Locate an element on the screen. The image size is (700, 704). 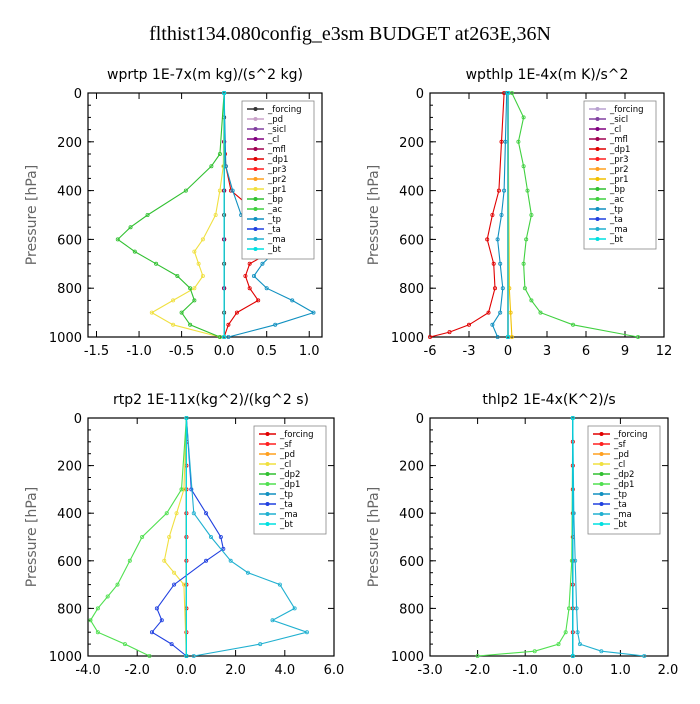
legend-label: _bp is located at coordinates (275, 200).